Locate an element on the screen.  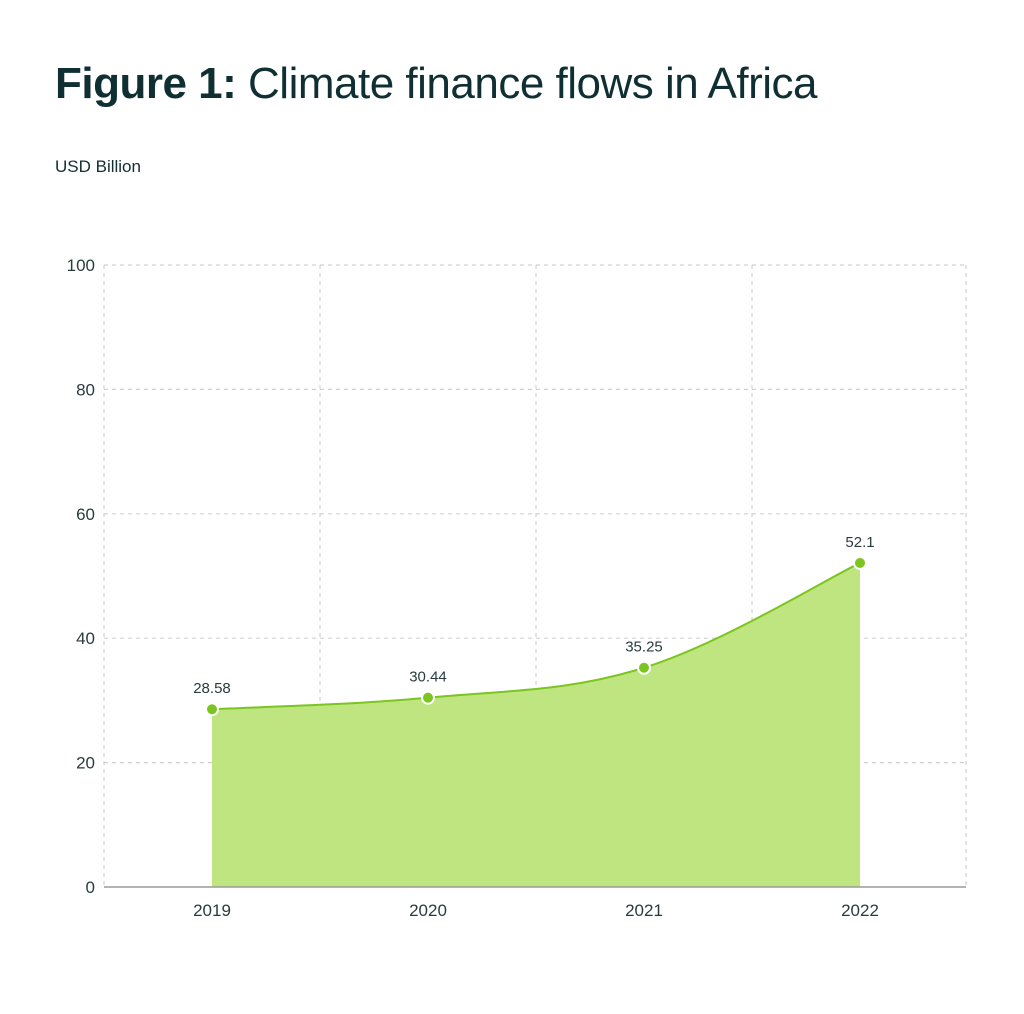
data-label: 35.25 is located at coordinates (644, 647).